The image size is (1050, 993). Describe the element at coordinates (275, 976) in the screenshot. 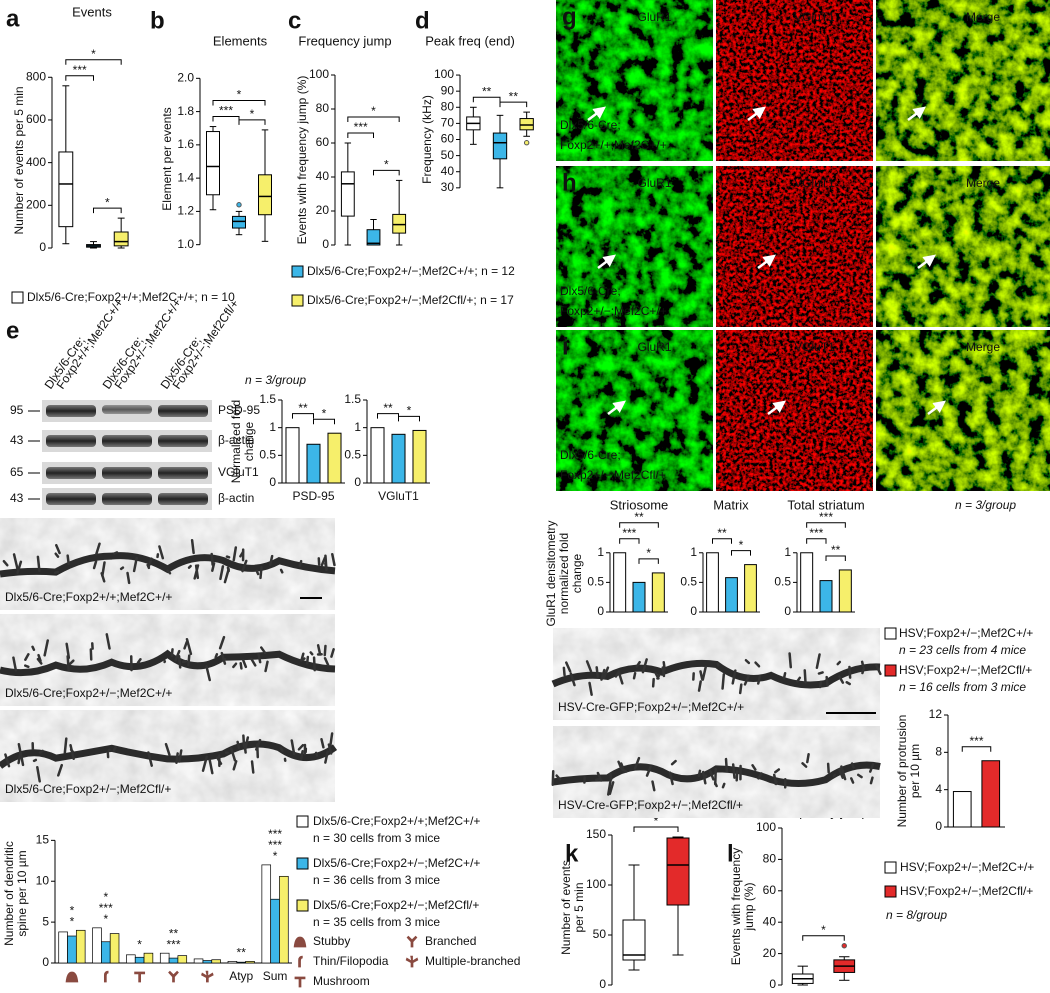

I see `x-tick-label: Sum` at that location.